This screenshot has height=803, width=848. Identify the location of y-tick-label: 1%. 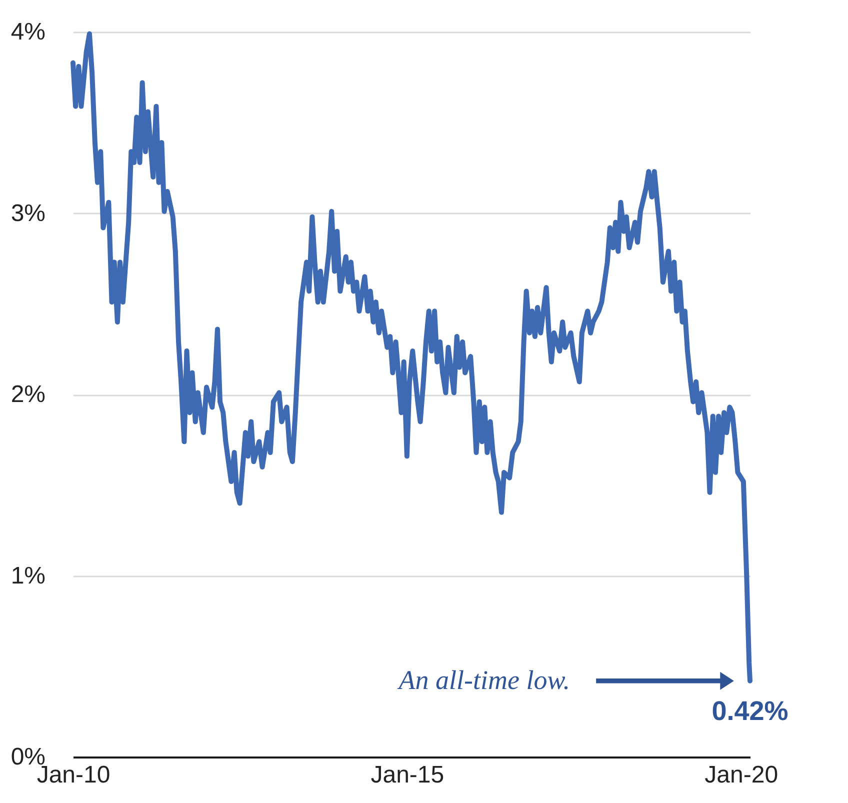
(28, 576).